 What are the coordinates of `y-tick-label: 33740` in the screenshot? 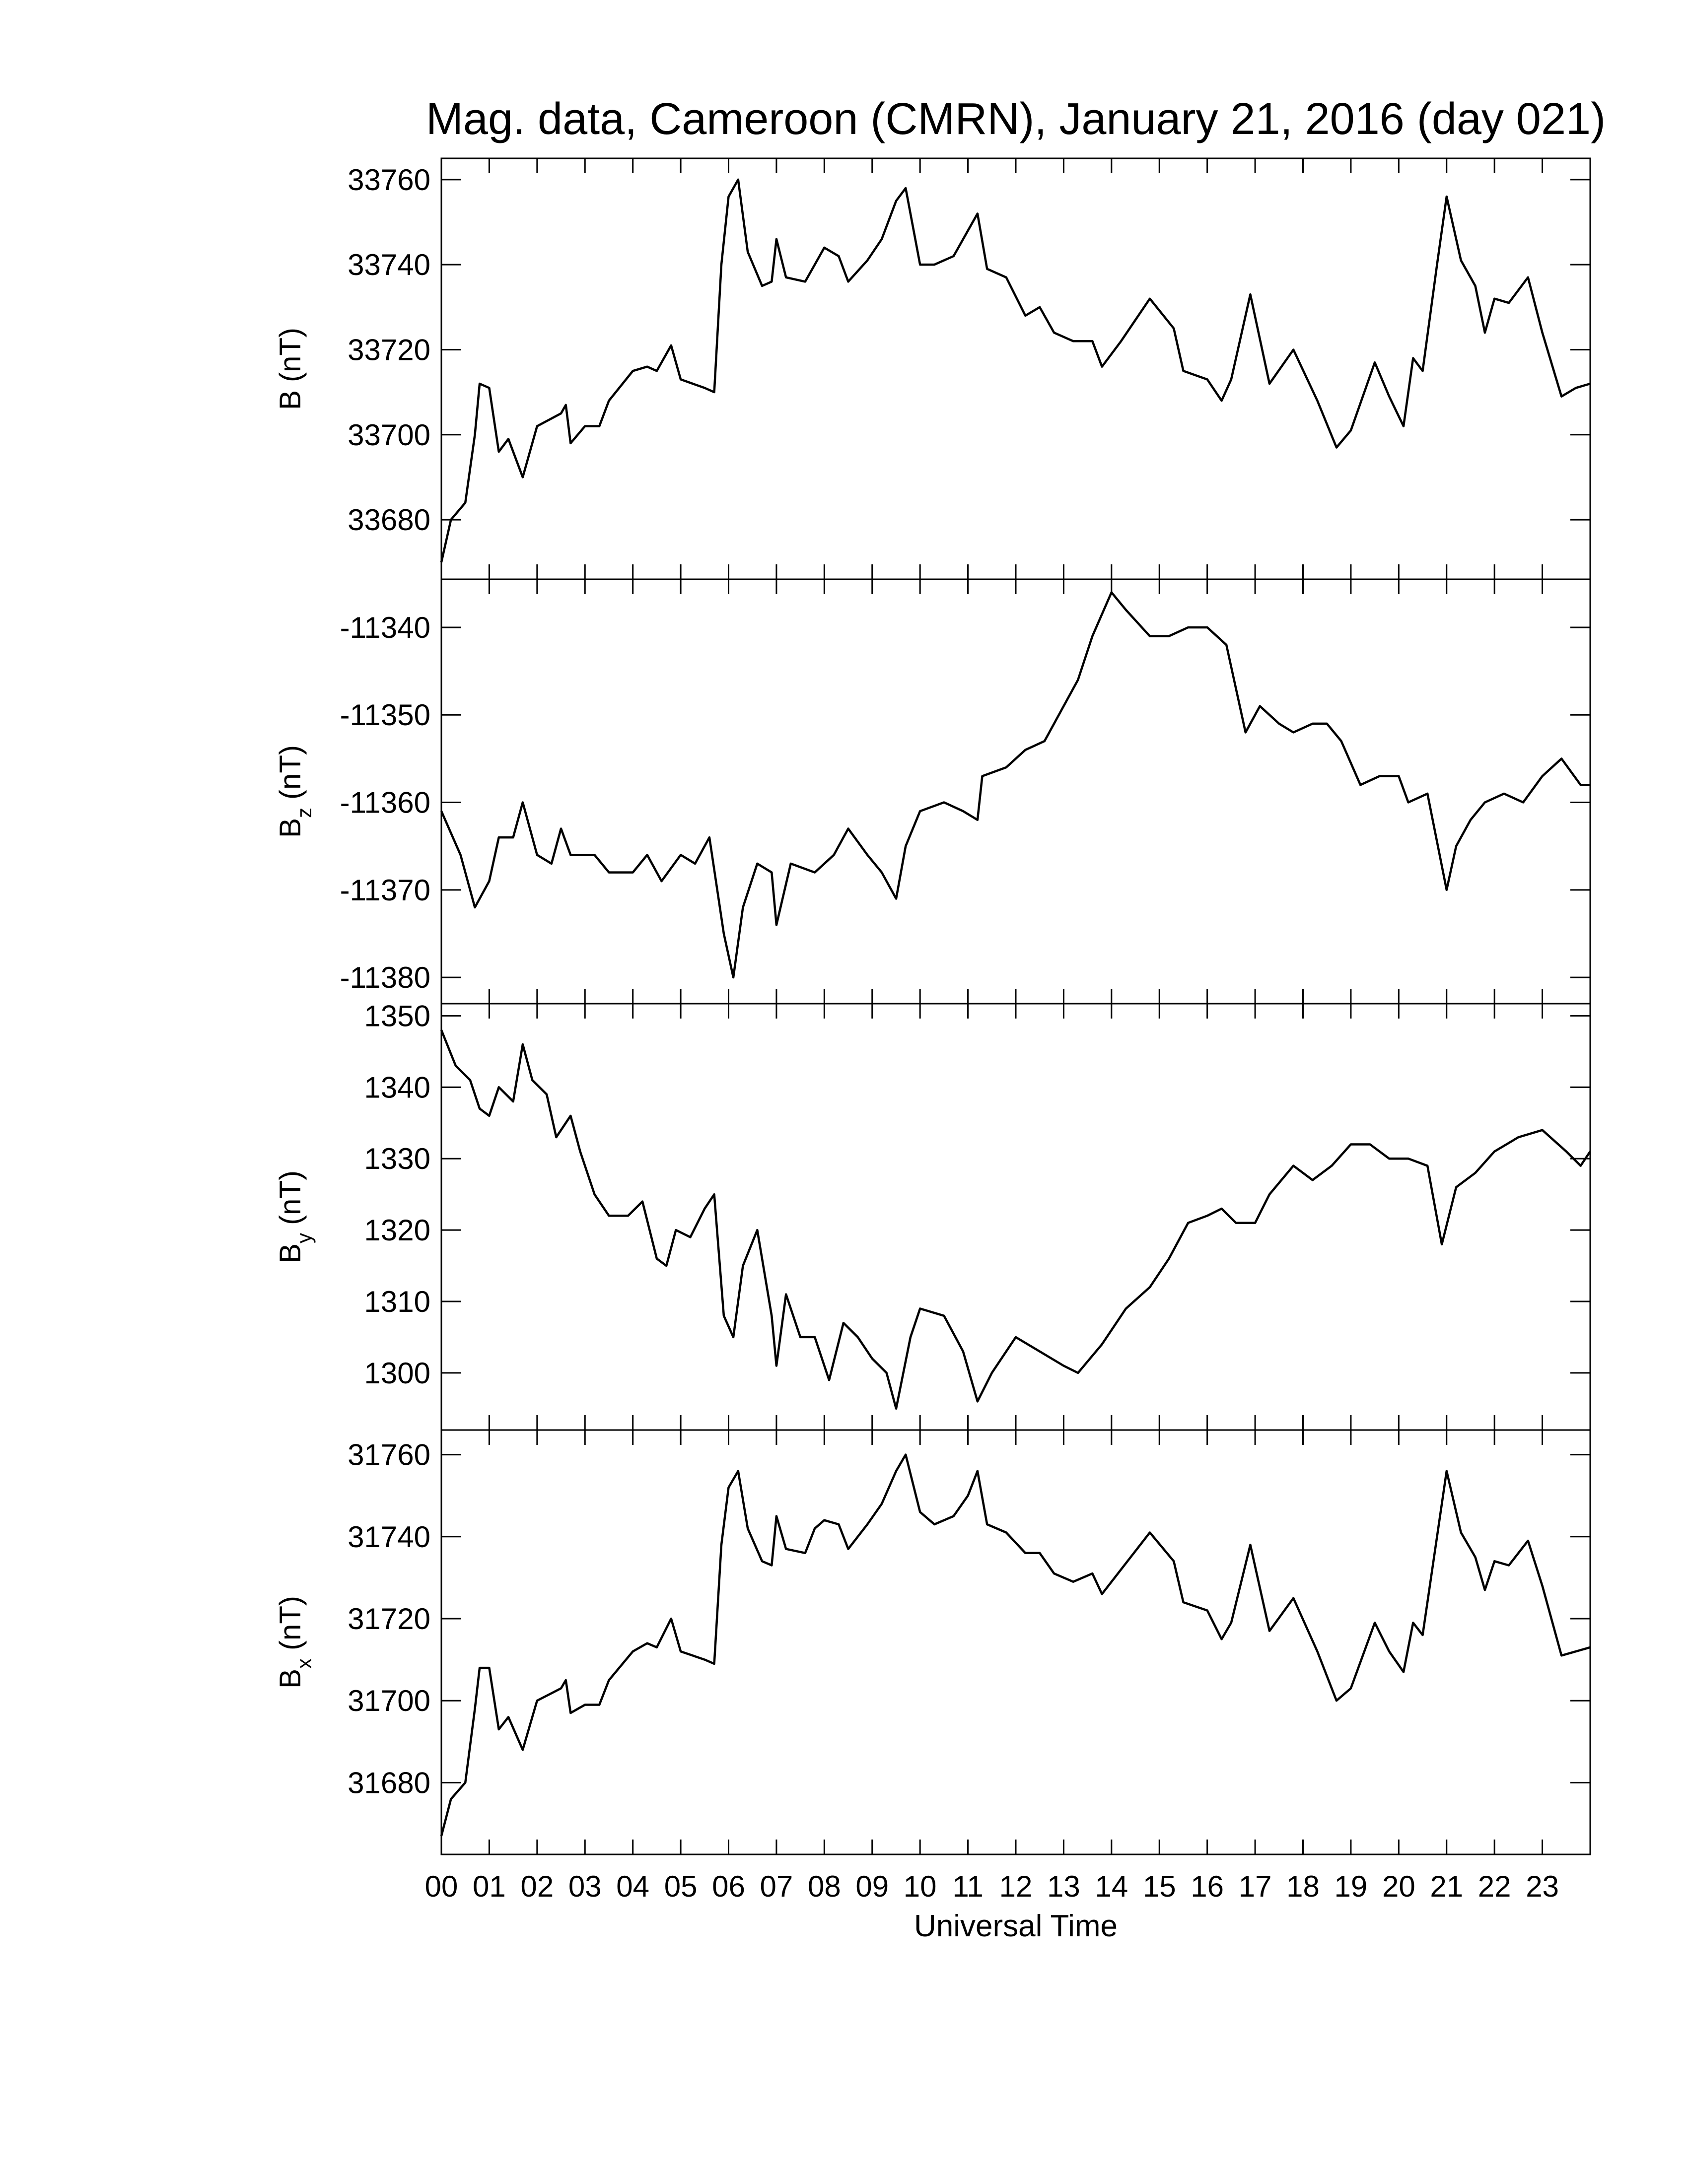 It's located at (389, 264).